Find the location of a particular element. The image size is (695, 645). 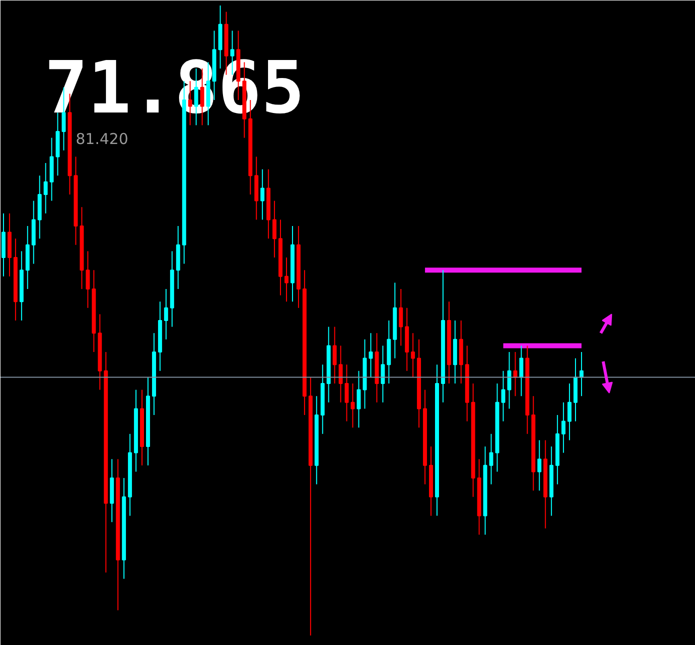

annotation: 81.420 is located at coordinates (102, 139).